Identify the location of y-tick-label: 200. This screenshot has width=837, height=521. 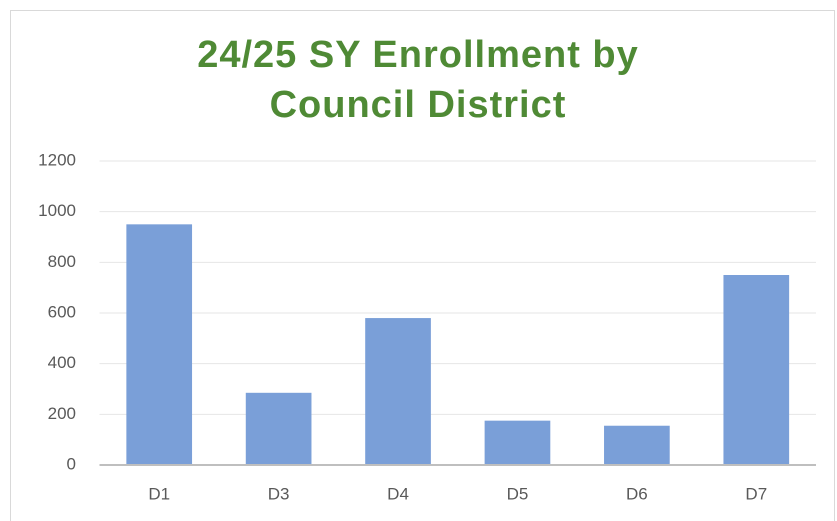
(62, 413).